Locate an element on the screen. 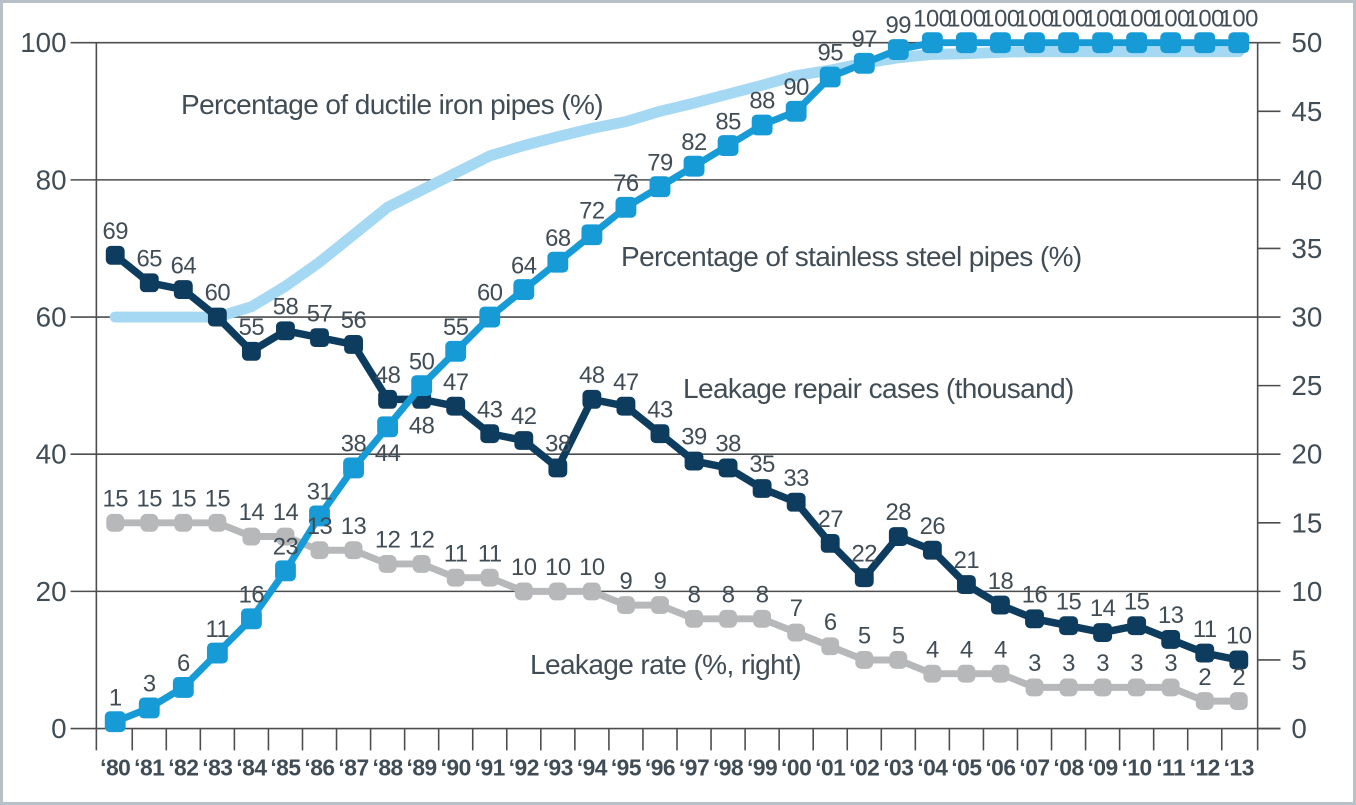 The width and height of the screenshot is (1356, 805). x-axis-label: ‘94 is located at coordinates (592, 767).